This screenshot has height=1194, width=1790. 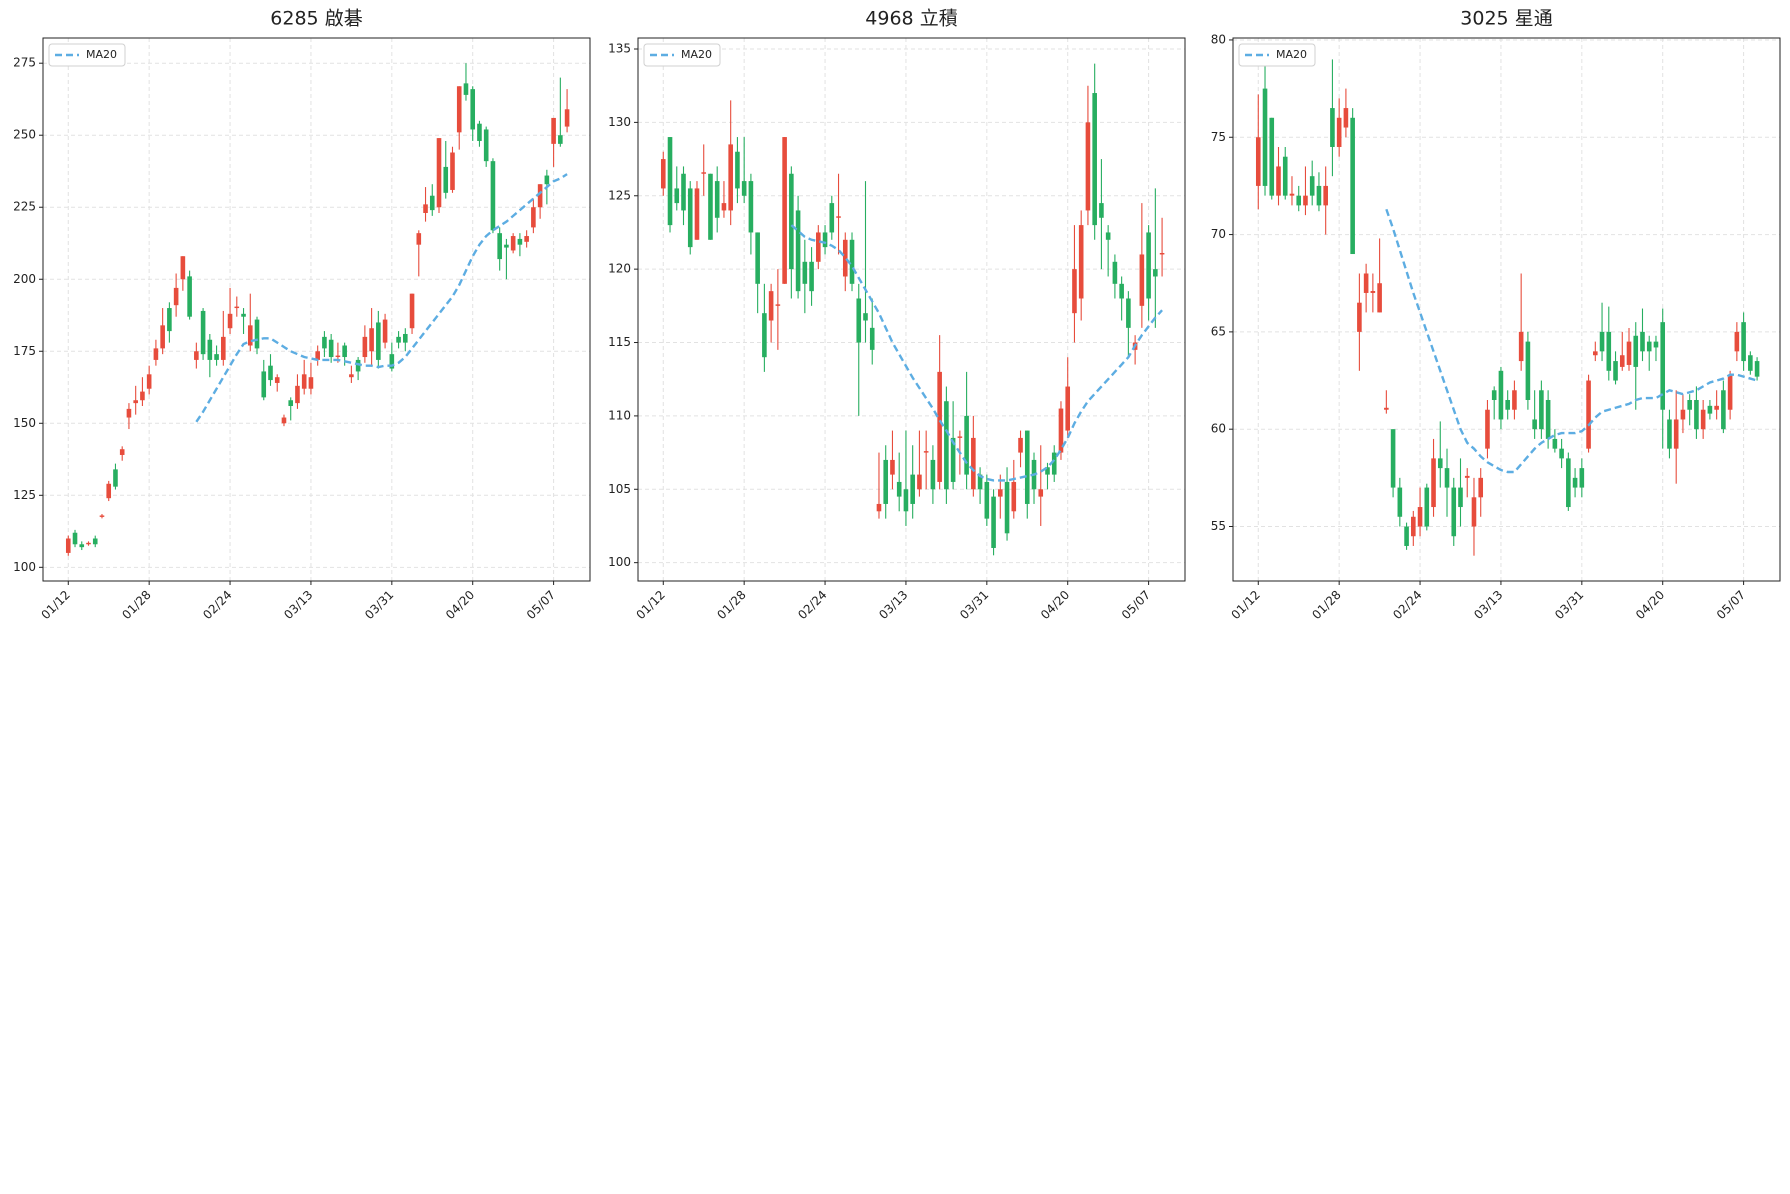 What do you see at coordinates (1218, 234) in the screenshot?
I see `y-tick-label: 70` at bounding box center [1218, 234].